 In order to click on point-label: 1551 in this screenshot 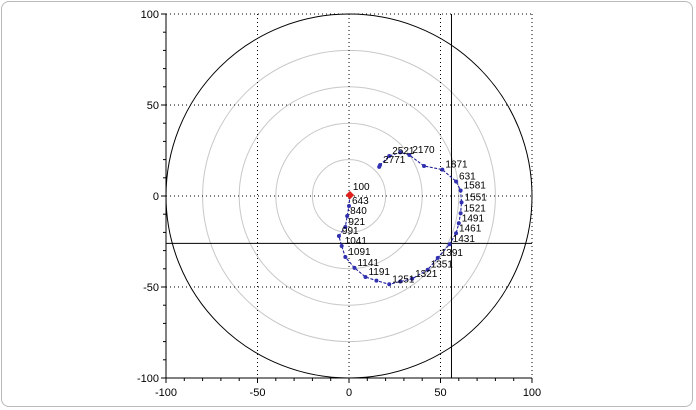, I will do `click(476, 197)`.